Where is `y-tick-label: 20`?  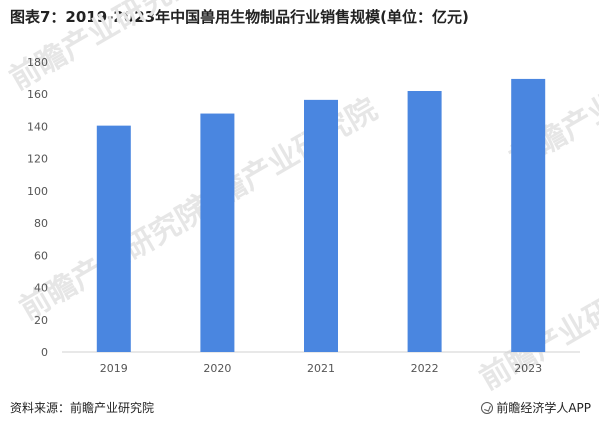
y-tick-label: 20 is located at coordinates (41, 320).